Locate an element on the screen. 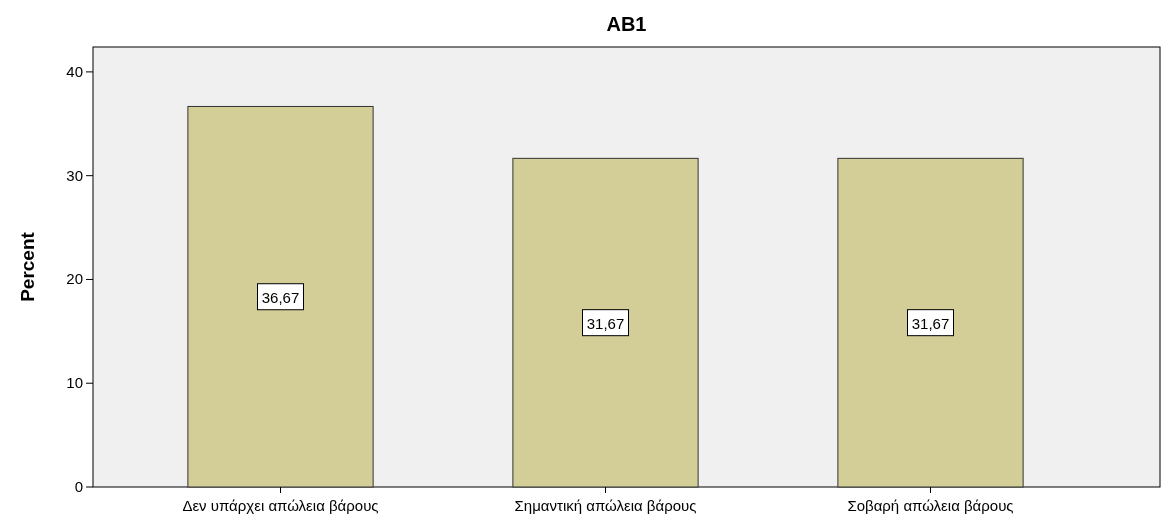  y-tick-label: 20 is located at coordinates (74, 279).